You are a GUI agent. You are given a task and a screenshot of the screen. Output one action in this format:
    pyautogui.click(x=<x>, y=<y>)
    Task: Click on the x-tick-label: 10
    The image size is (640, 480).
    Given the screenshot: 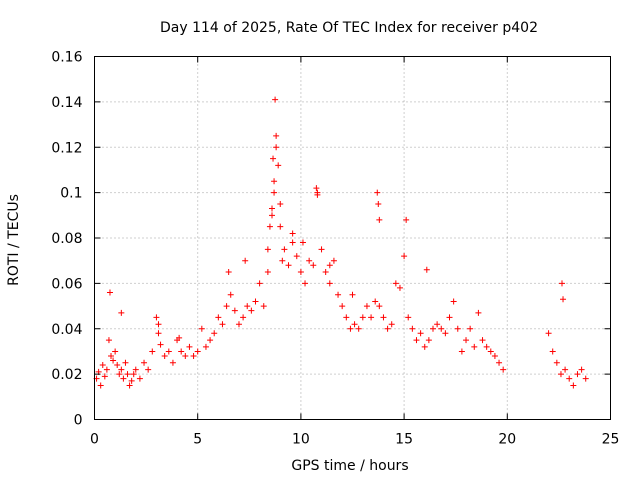 What is the action you would take?
    pyautogui.click(x=301, y=440)
    